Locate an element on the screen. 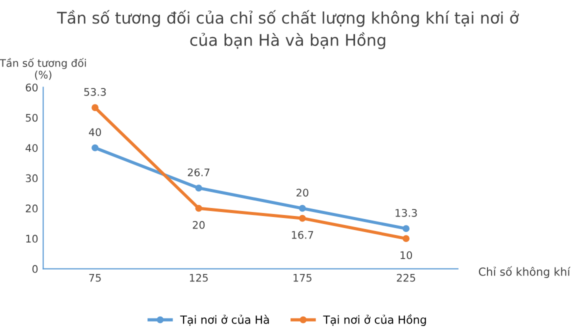 This screenshot has height=336, width=576. x-tick-label: 225 is located at coordinates (406, 278).